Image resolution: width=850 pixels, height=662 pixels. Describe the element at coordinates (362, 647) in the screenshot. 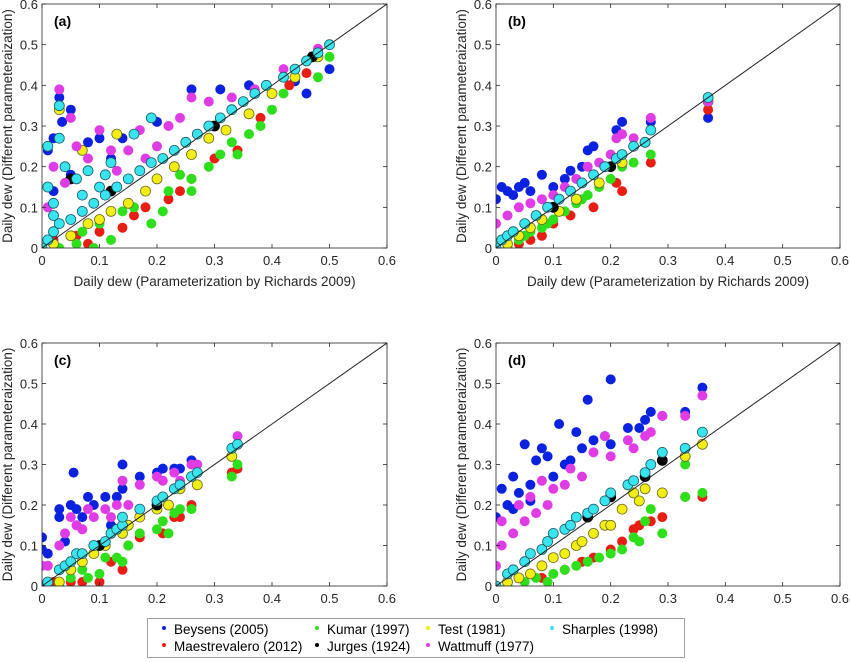

I see `legend-entry-jurges: Jurges (1924)` at that location.